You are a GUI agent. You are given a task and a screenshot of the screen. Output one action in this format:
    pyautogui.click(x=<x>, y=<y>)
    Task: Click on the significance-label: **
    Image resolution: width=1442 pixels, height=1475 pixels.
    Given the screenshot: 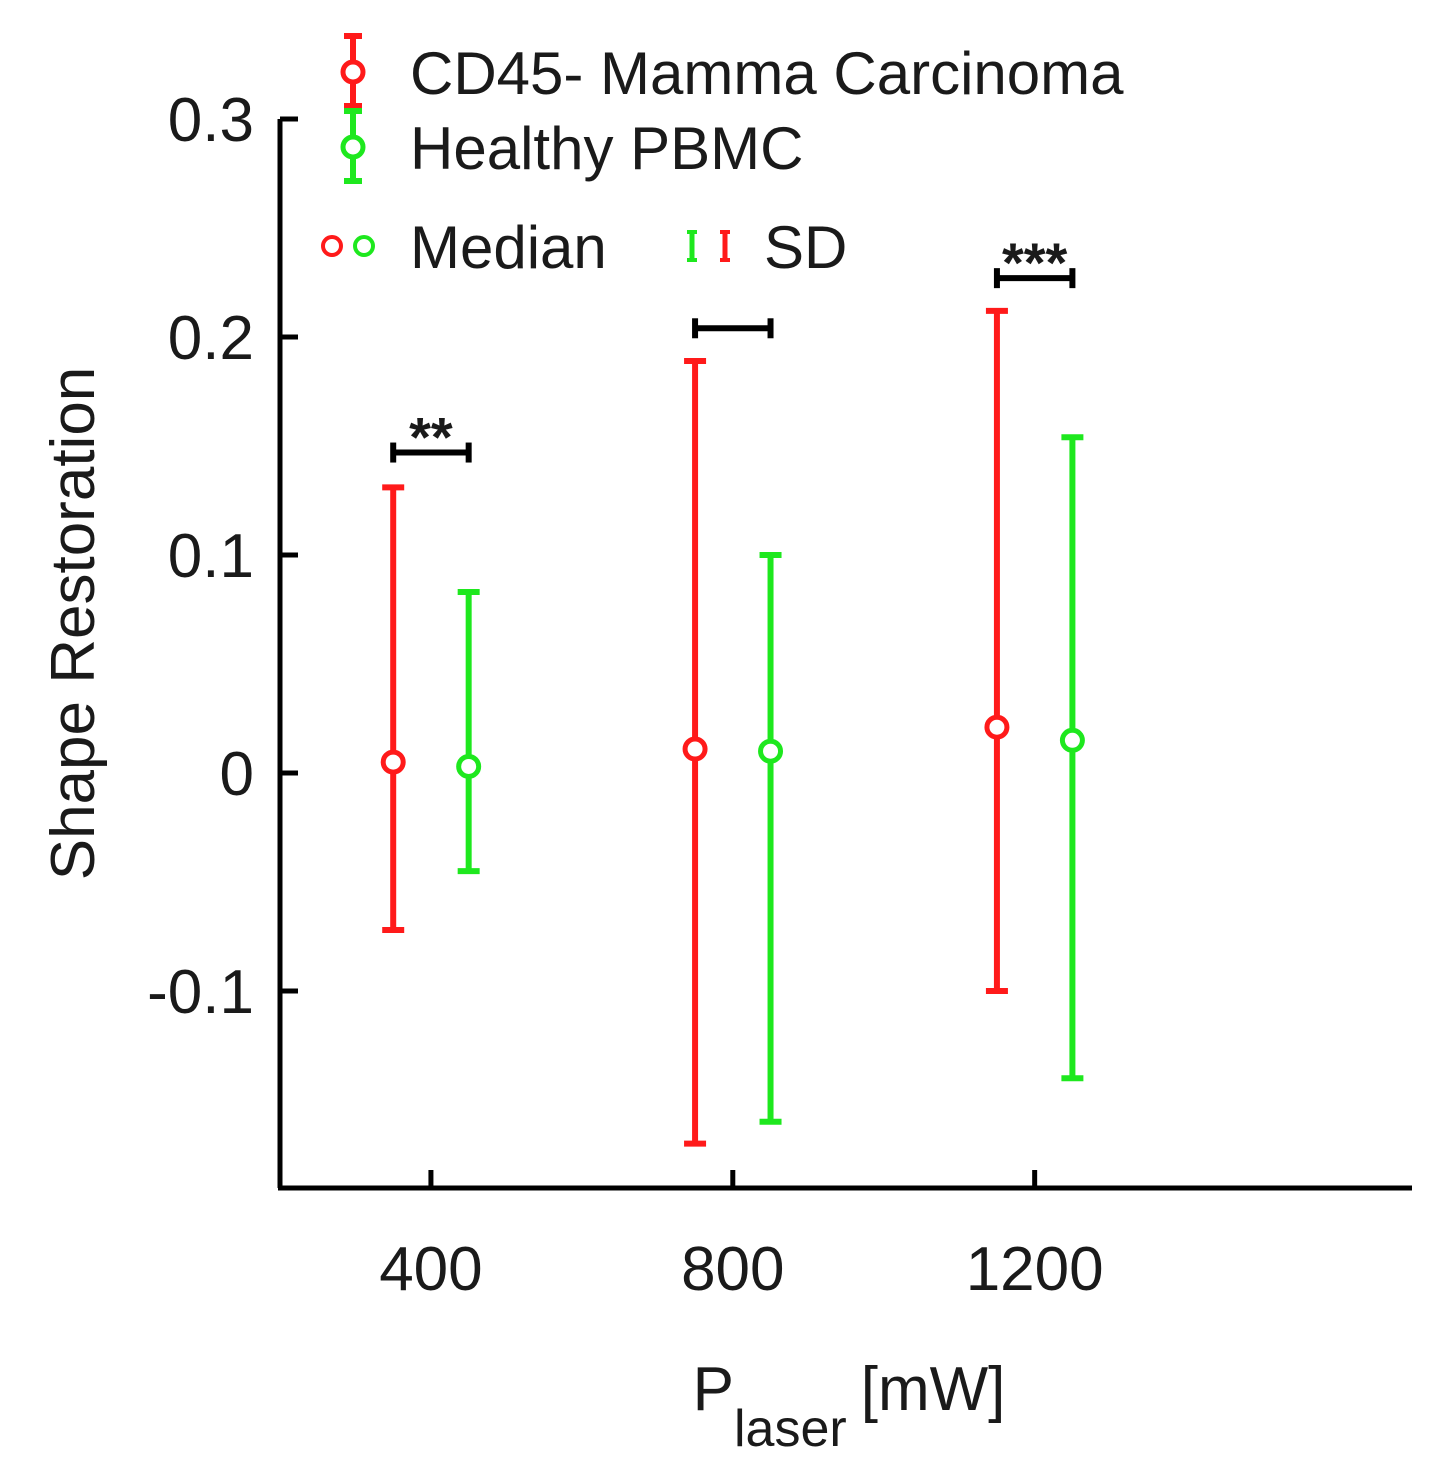 What is the action you would take?
    pyautogui.click(x=431, y=437)
    